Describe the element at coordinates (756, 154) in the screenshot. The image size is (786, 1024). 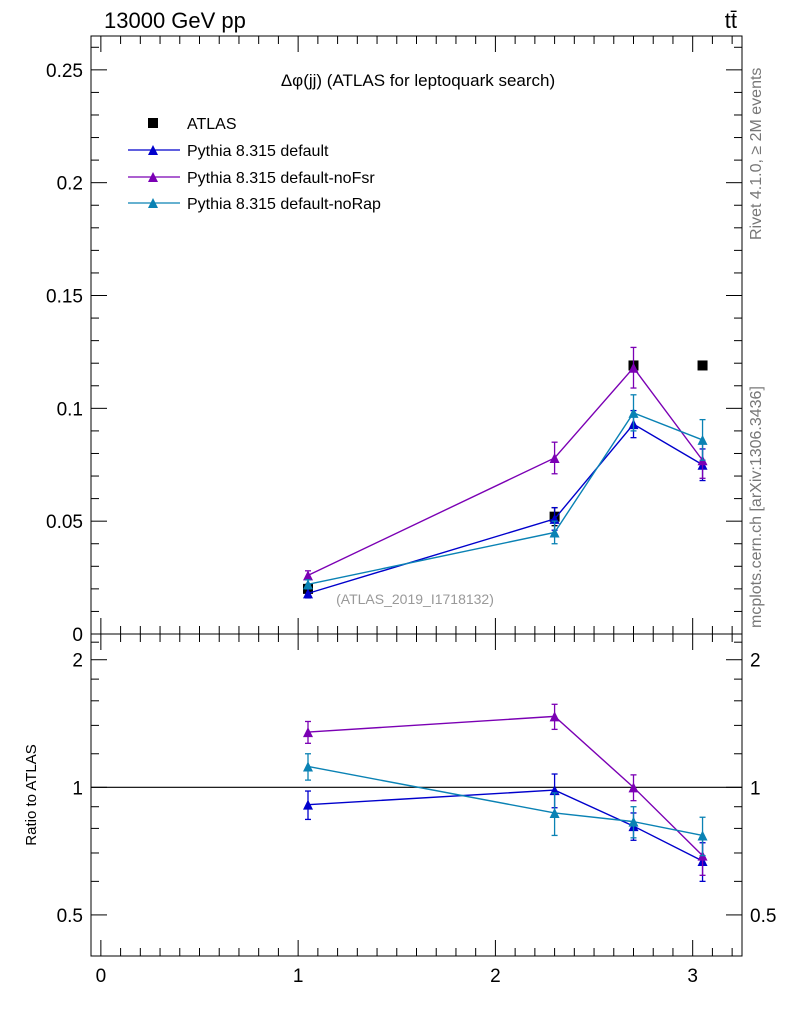
I see `rivet-label: Rivet 4.1.0, ≥ 2M events` at that location.